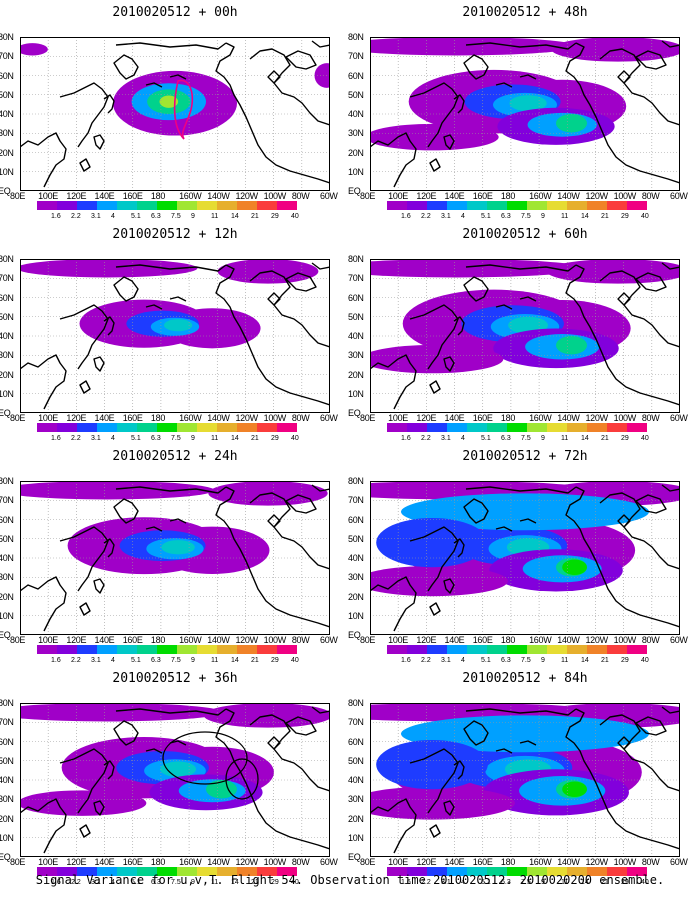 This screenshot has width=700, height=900. What do you see at coordinates (596, 196) in the screenshot?
I see `lon-label: 120W` at bounding box center [596, 196].